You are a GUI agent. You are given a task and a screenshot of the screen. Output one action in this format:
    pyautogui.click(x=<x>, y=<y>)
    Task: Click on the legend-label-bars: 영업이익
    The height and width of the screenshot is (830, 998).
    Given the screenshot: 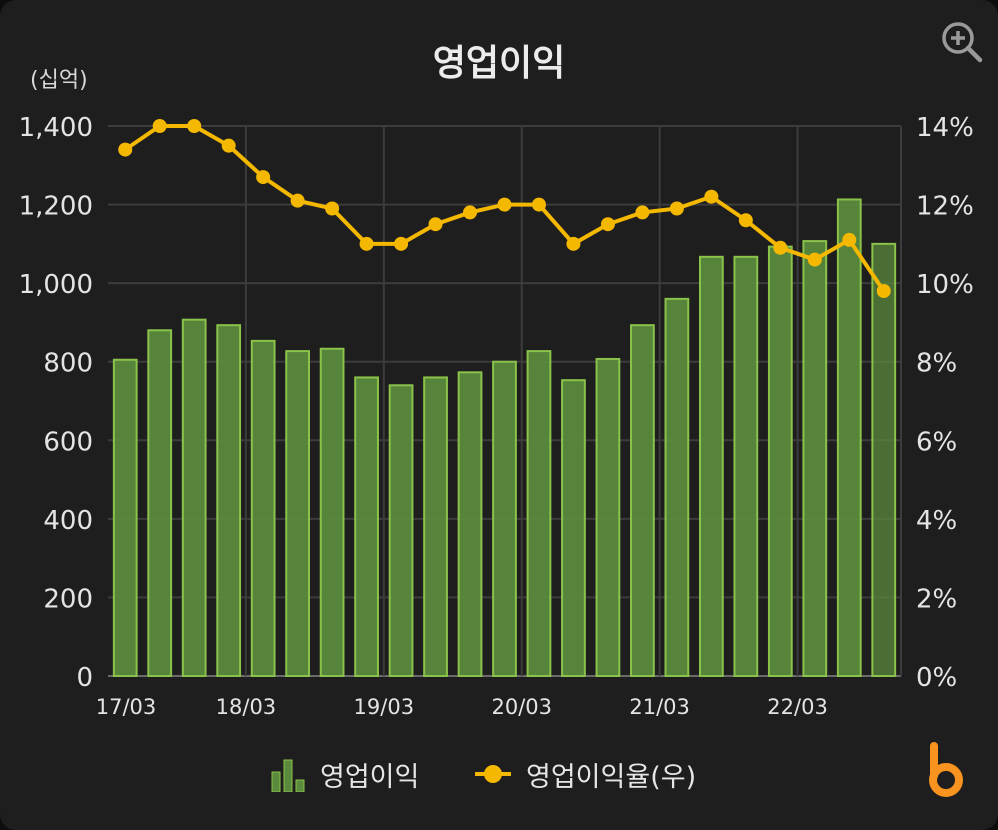 What is the action you would take?
    pyautogui.click(x=370, y=777)
    